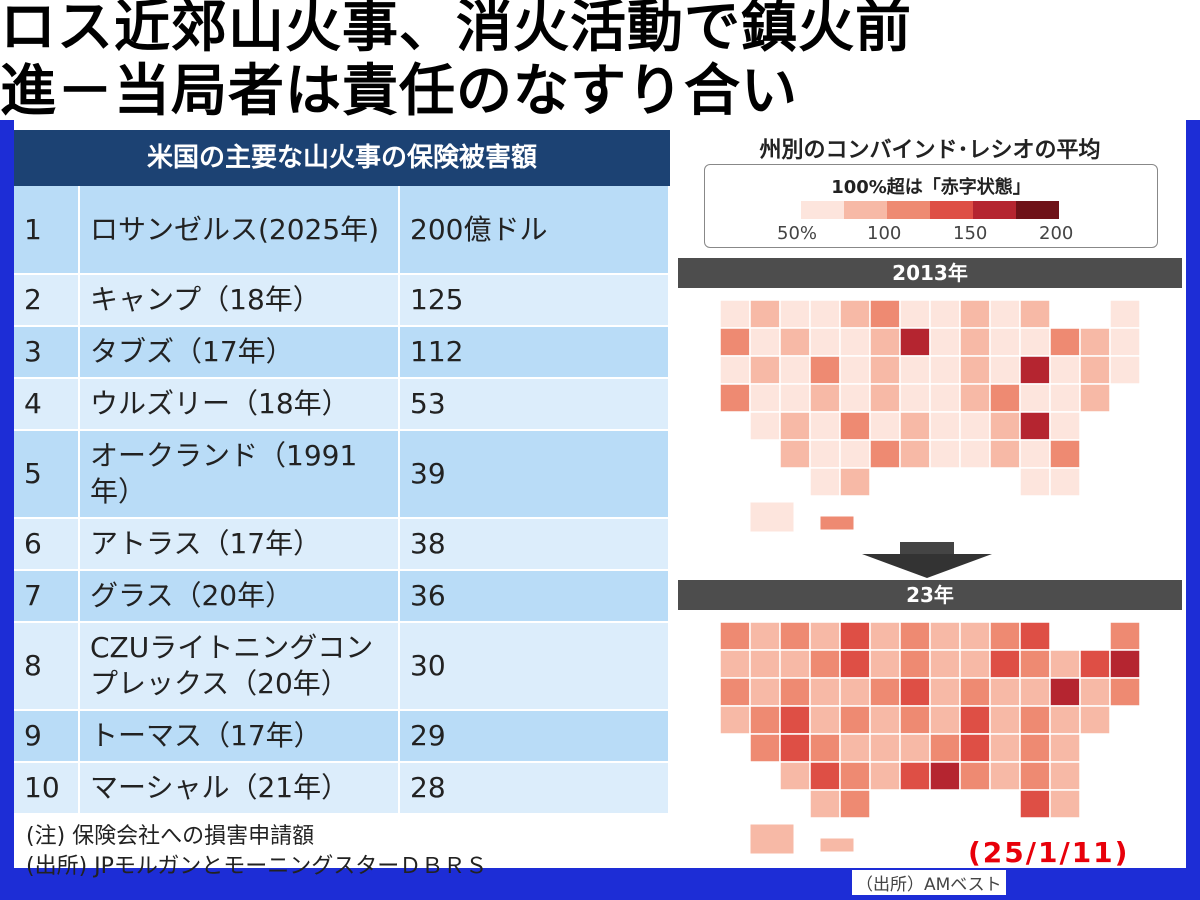 This screenshot has width=1200, height=900. What do you see at coordinates (47, 736) in the screenshot?
I see `rank-cell: 9` at bounding box center [47, 736].